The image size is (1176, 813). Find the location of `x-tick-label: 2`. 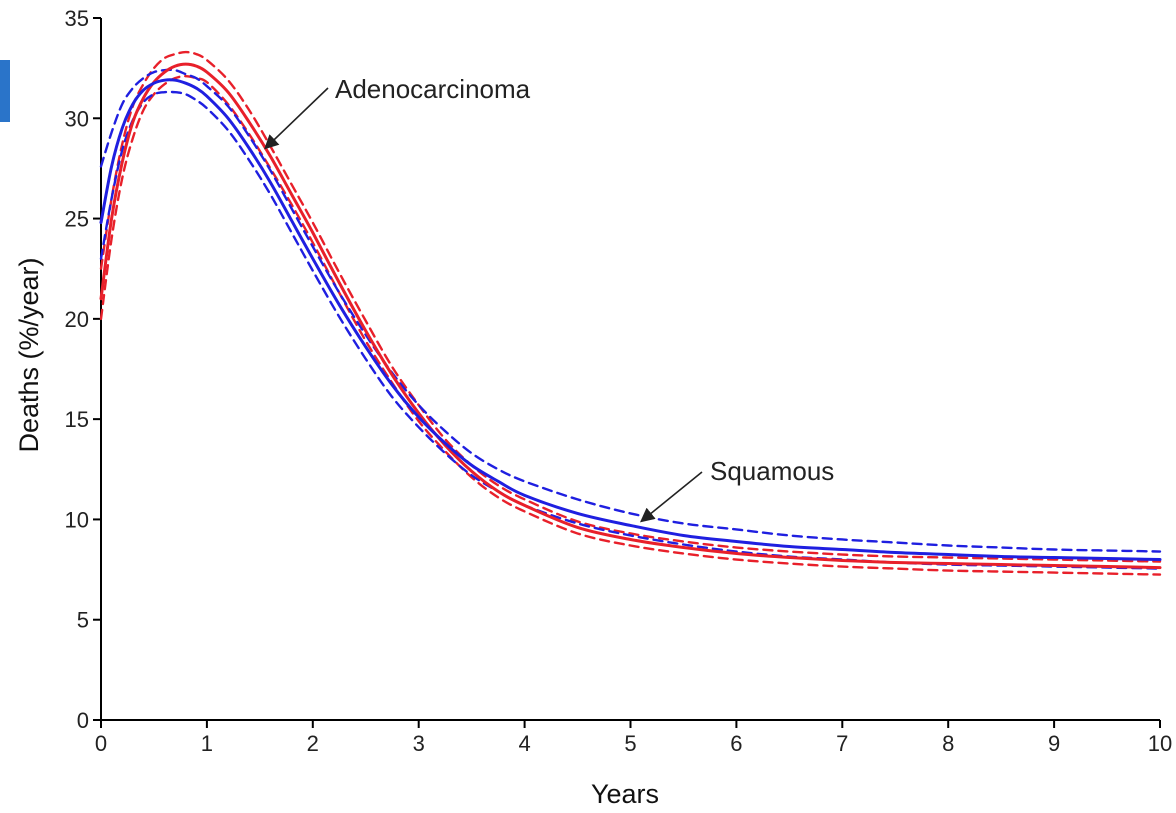

x-tick-label: 2 is located at coordinates (313, 743).